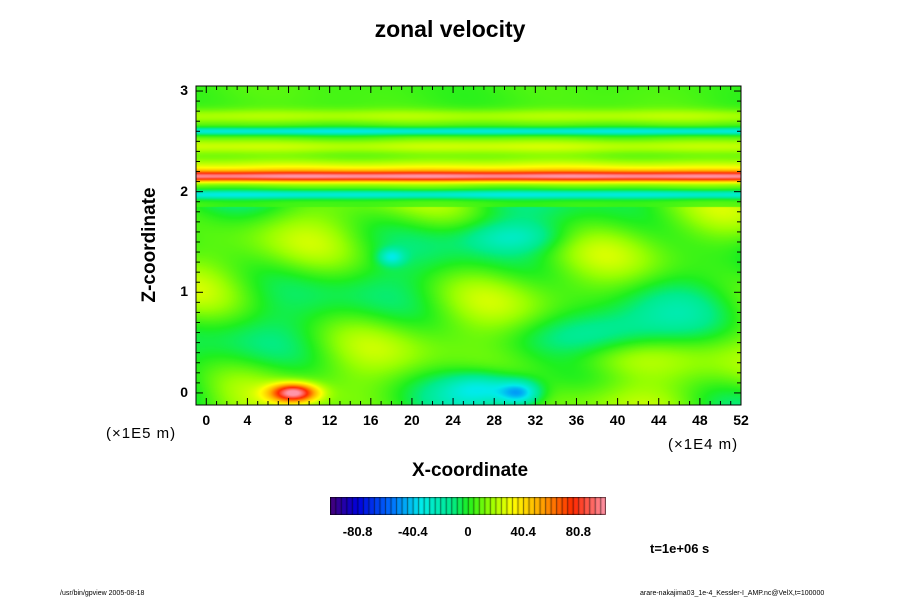  I want to click on z-unit-label: (×1E5 m), so click(141, 433).